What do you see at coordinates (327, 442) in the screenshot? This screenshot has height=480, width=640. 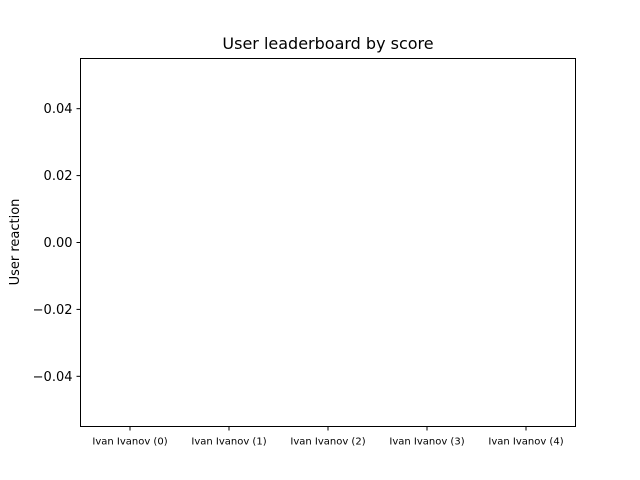 I see `x-tick-label: Ivan Ivanov (2)` at bounding box center [327, 442].